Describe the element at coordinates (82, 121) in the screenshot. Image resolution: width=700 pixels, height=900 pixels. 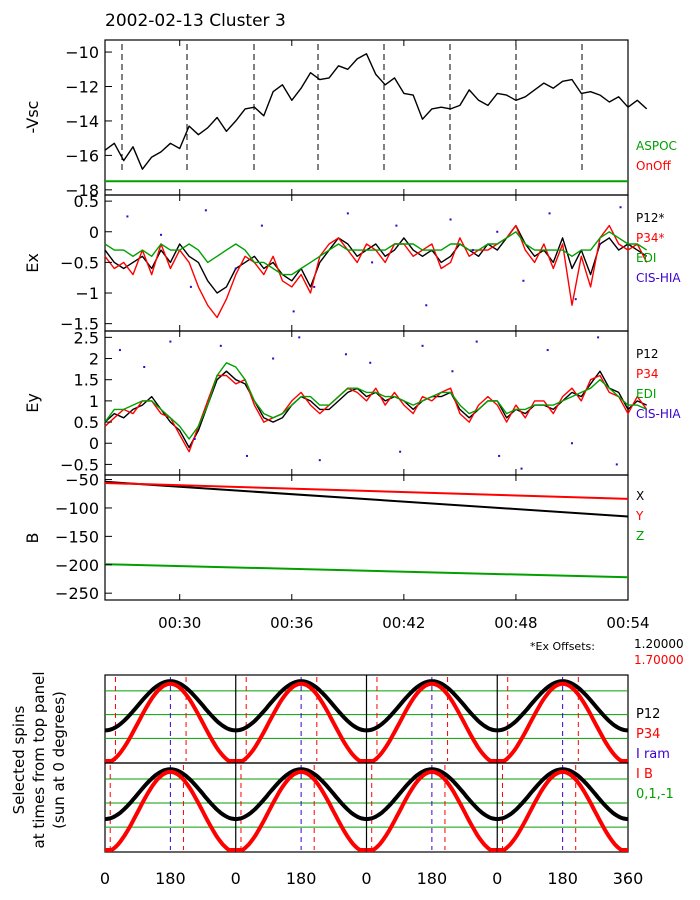
I see `vsc-ytick-label-2: −14` at that location.